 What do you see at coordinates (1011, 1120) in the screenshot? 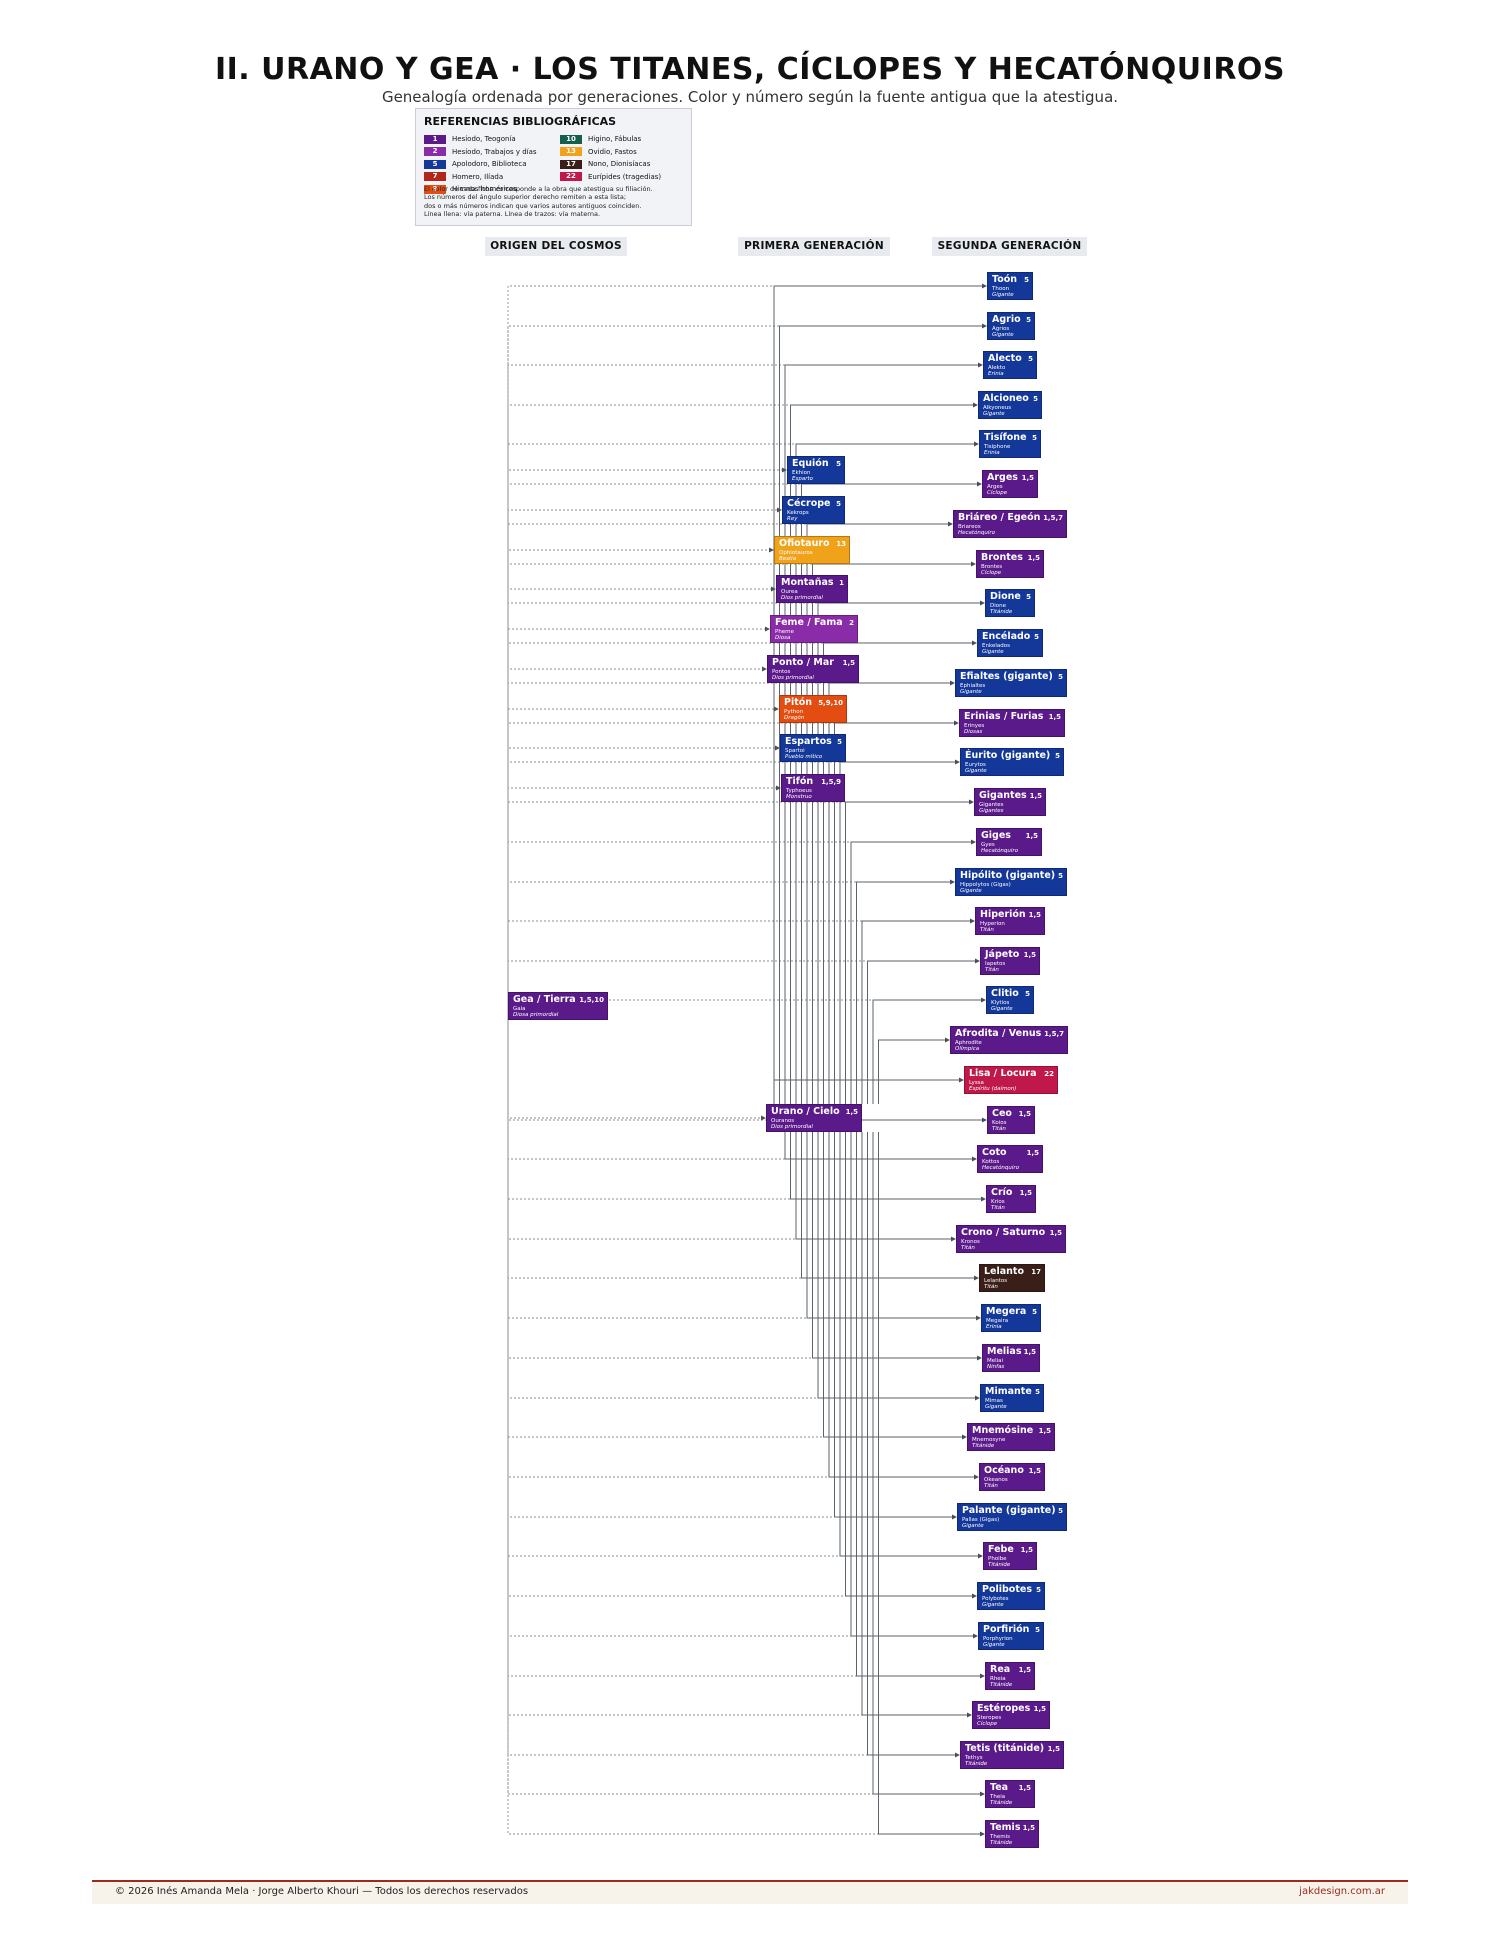
I see `node-ceo: Ceo 1,5 Koios Titán` at bounding box center [1011, 1120].